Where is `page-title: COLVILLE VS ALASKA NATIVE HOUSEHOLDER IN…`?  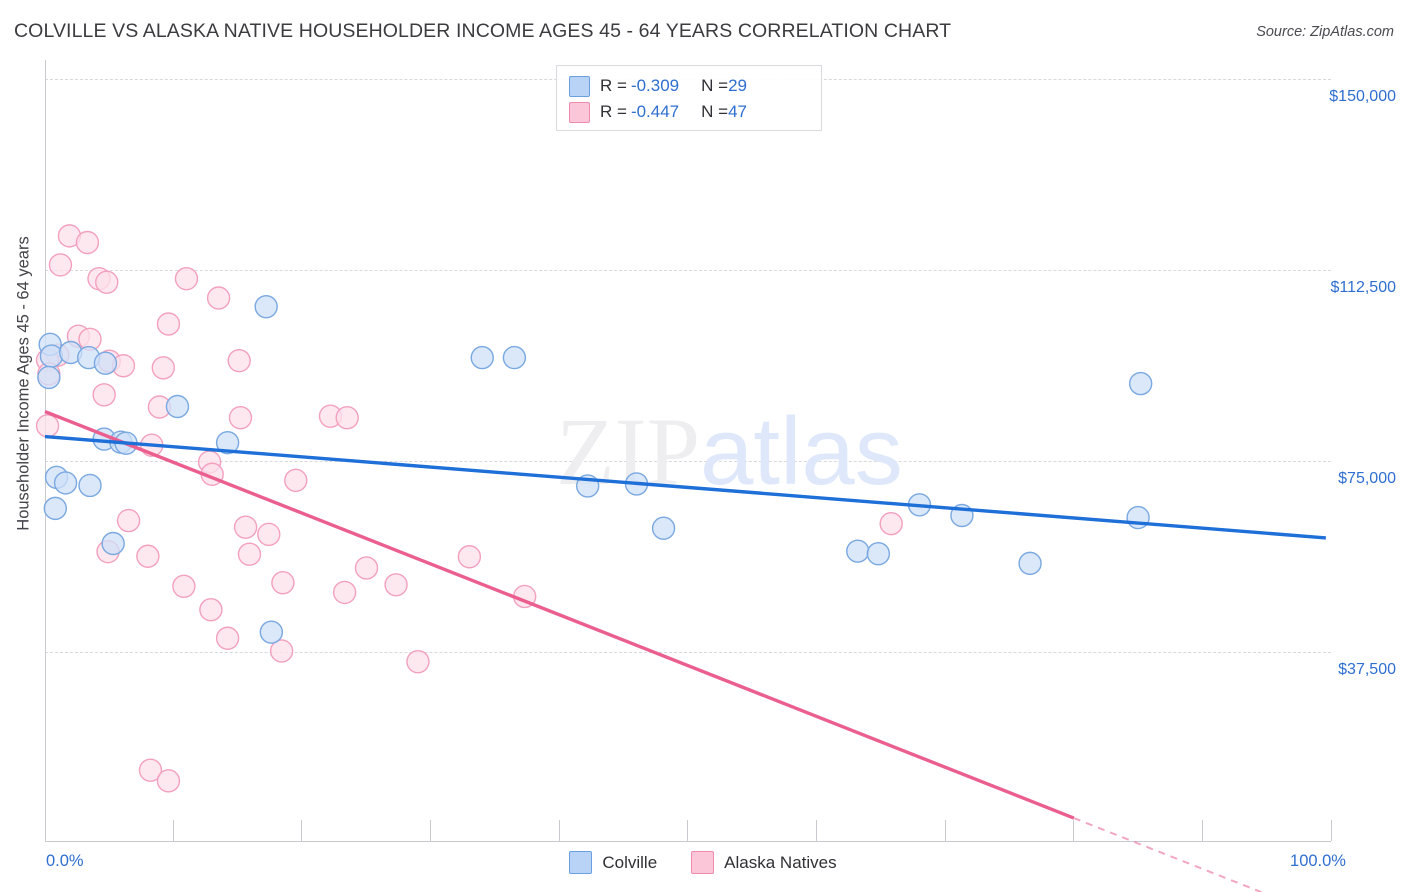
page-title: COLVILLE VS ALASKA NATIVE HOUSEHOLDER IN… is located at coordinates (483, 31).